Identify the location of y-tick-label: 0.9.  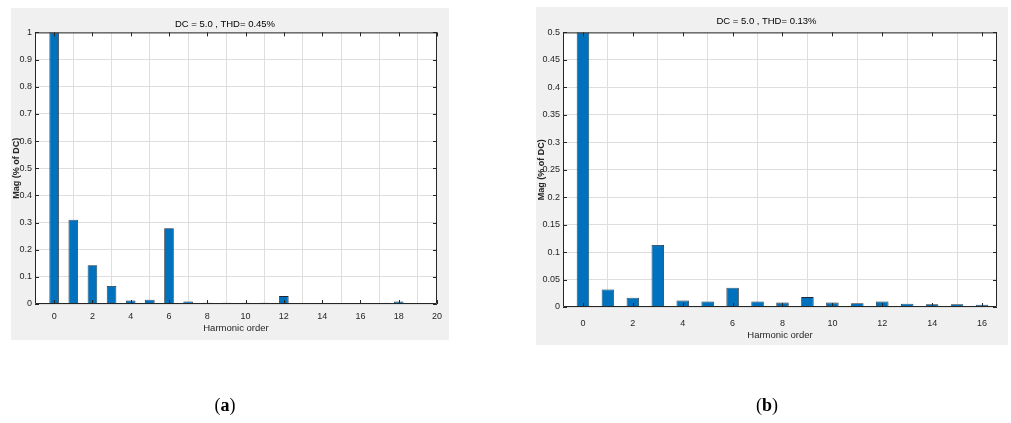
(25, 59).